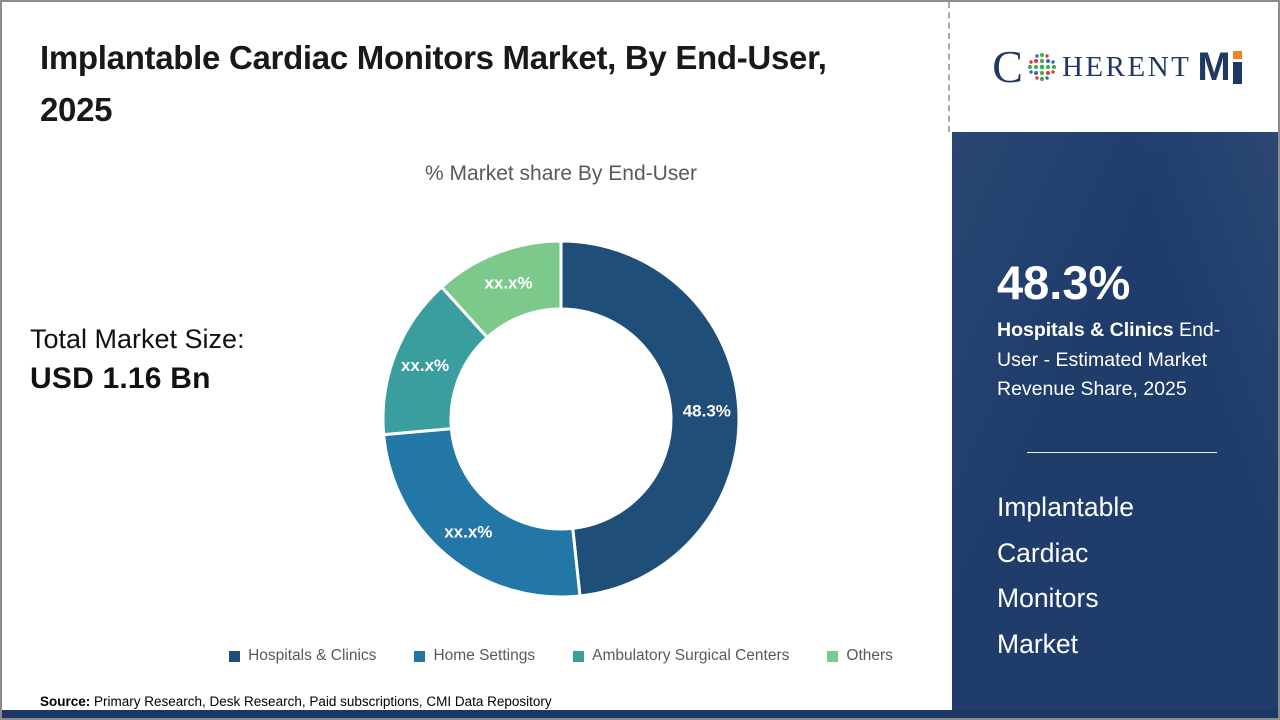 This screenshot has width=1280, height=720. I want to click on slice-label-3: xx.x%, so click(508, 282).